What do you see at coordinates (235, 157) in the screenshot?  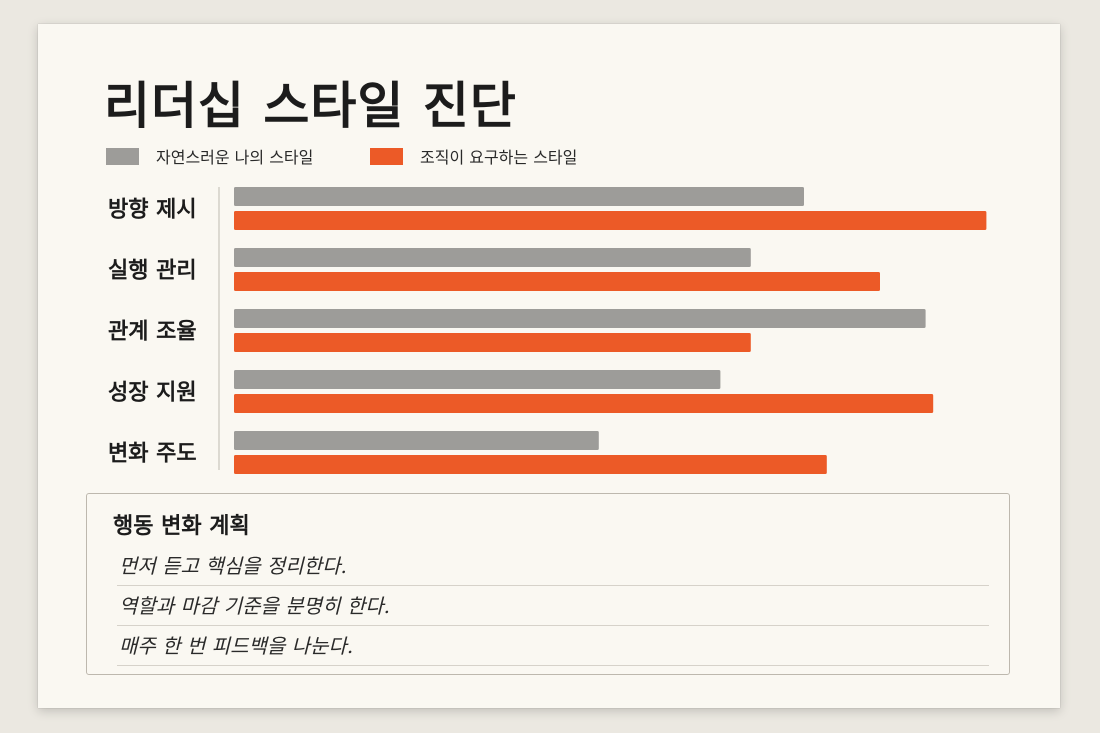 I see `legend-label-natural: 자연스러운 나의 스타일` at bounding box center [235, 157].